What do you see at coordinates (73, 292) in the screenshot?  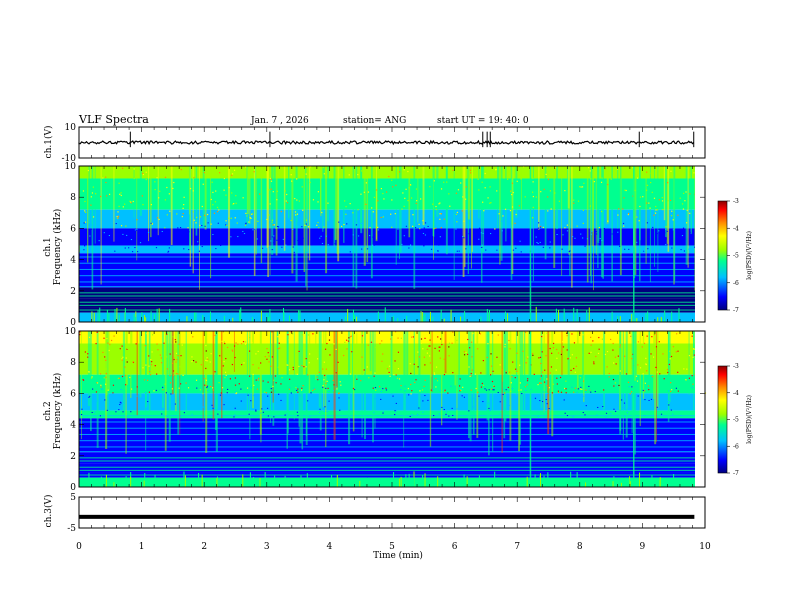 I see `y-tick-label: 2` at bounding box center [73, 292].